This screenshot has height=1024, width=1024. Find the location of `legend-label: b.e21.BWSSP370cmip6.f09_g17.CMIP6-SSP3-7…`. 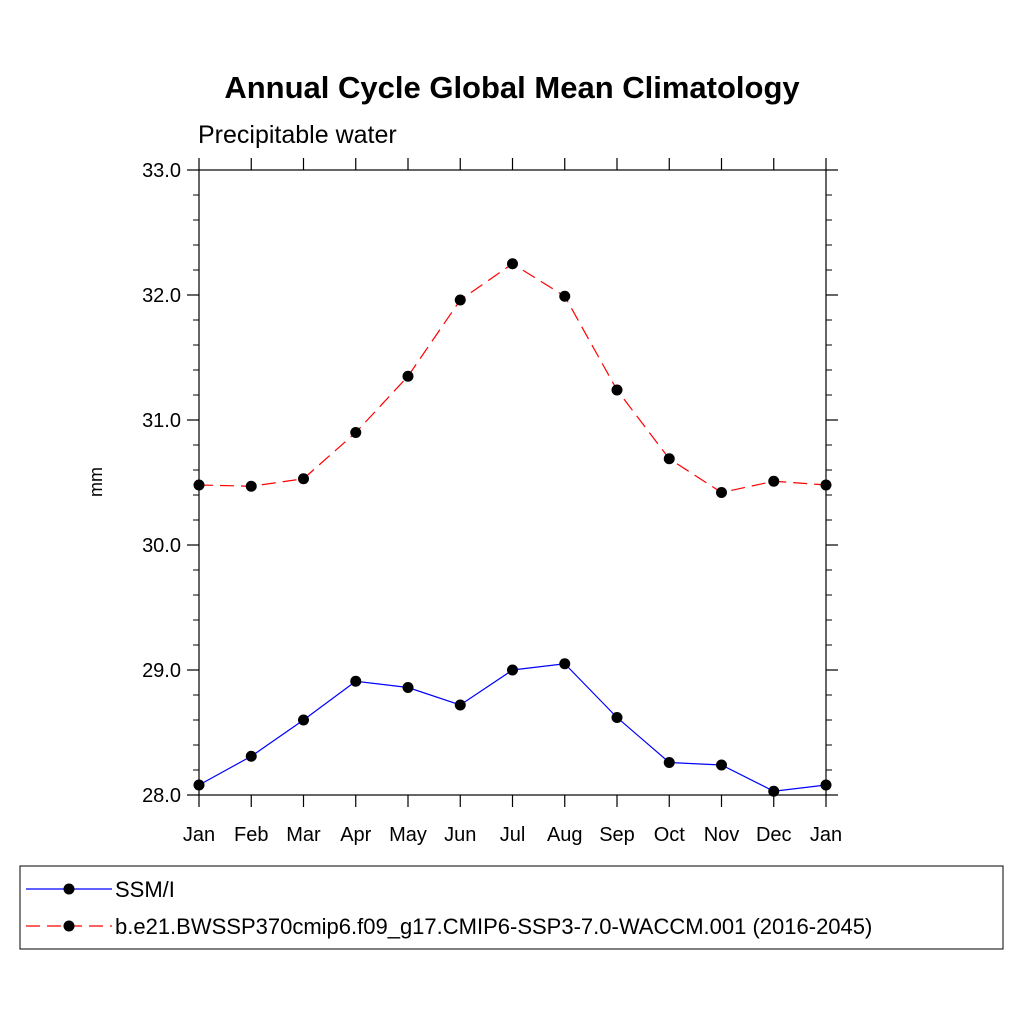

legend-label: b.e21.BWSSP370cmip6.f09_g17.CMIP6-SSP3-7… is located at coordinates (493, 926).